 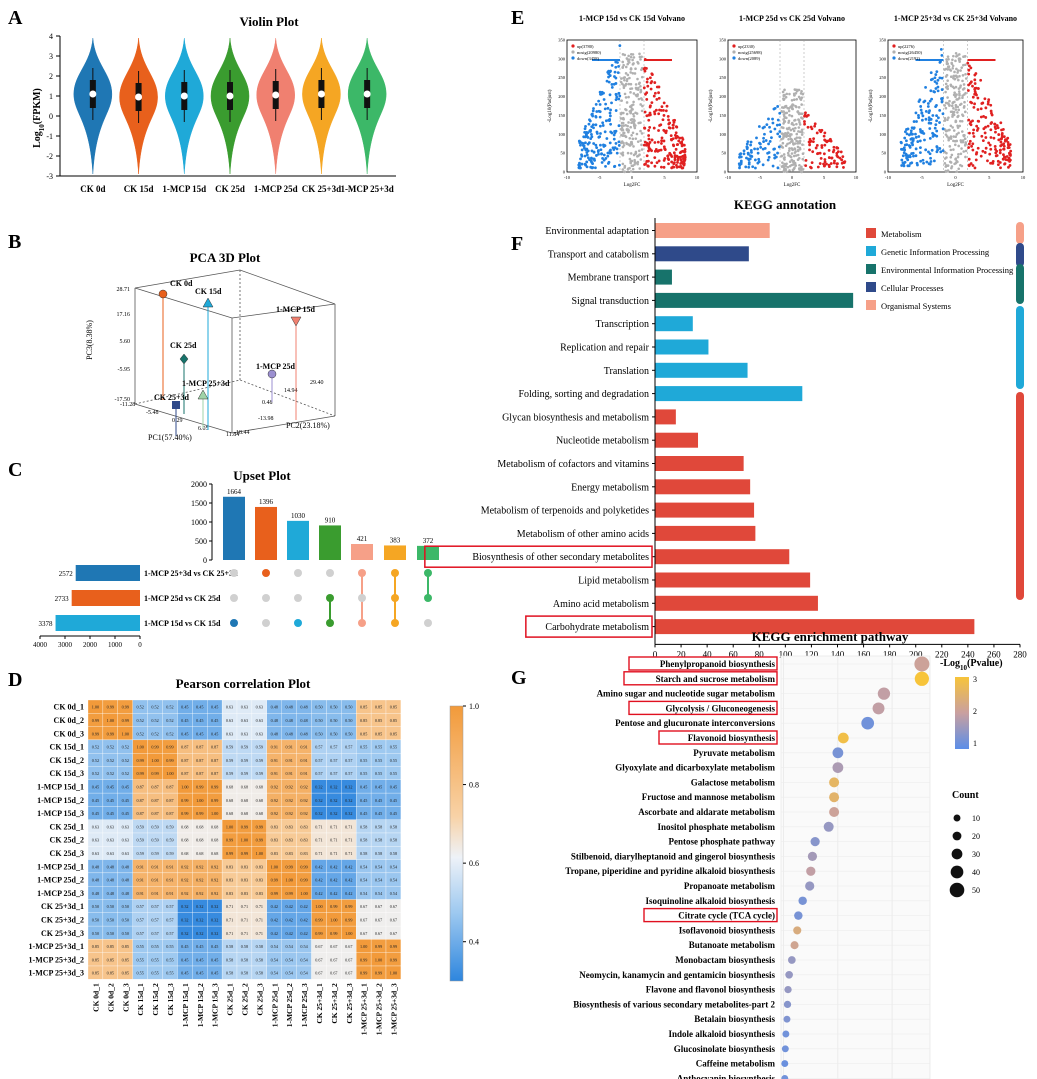 What do you see at coordinates (364, 1009) in the screenshot?
I see `heatmap-col-label-18: 1-MCP 25+3d_1` at bounding box center [364, 1009].